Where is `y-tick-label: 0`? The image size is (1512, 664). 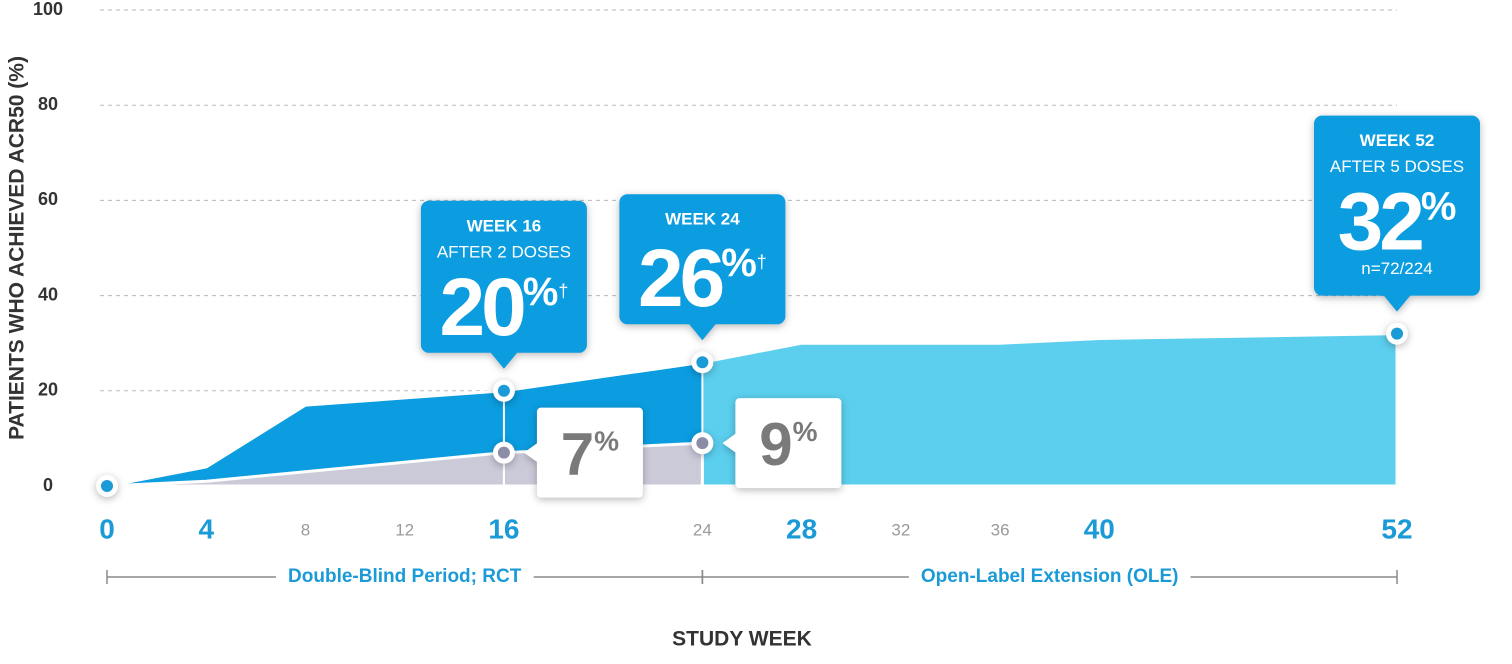 y-tick-label: 0 is located at coordinates (48, 485).